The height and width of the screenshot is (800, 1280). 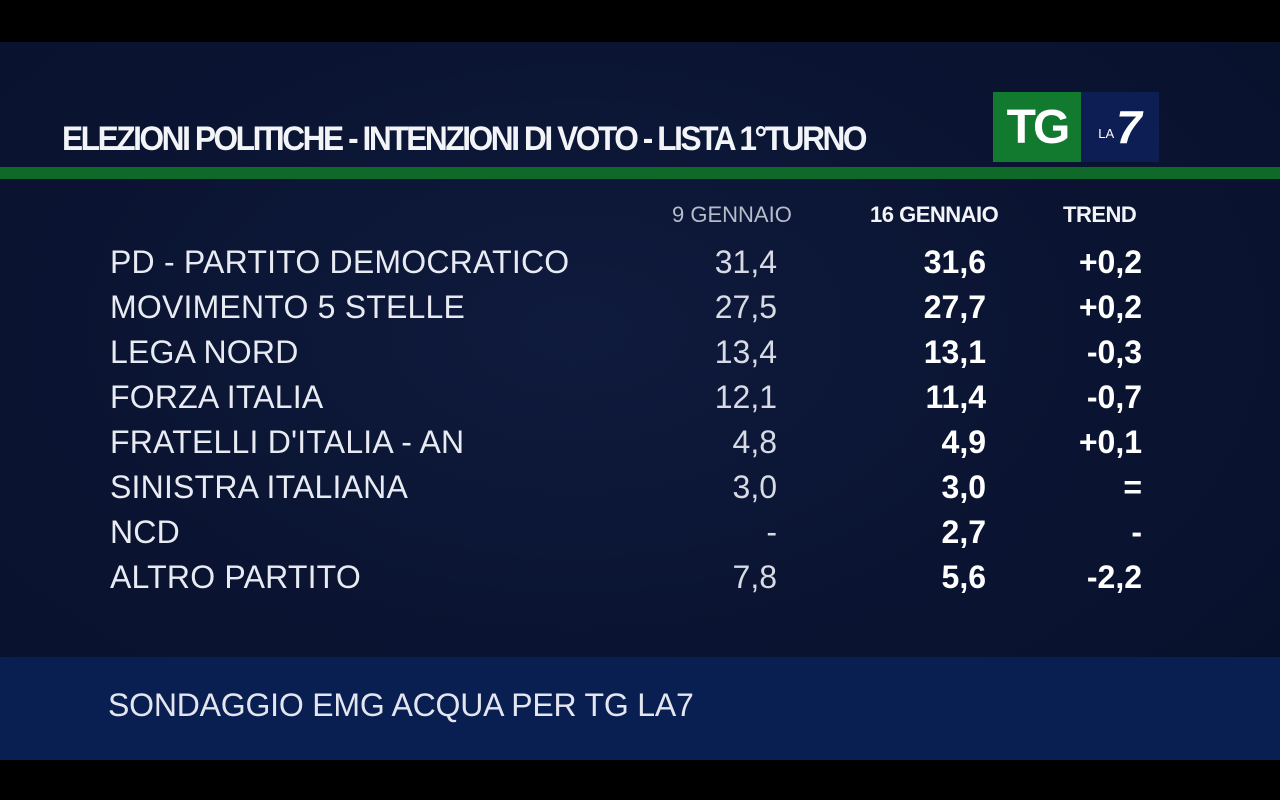 I want to click on value-date2: 11,4, so click(x=955, y=397).